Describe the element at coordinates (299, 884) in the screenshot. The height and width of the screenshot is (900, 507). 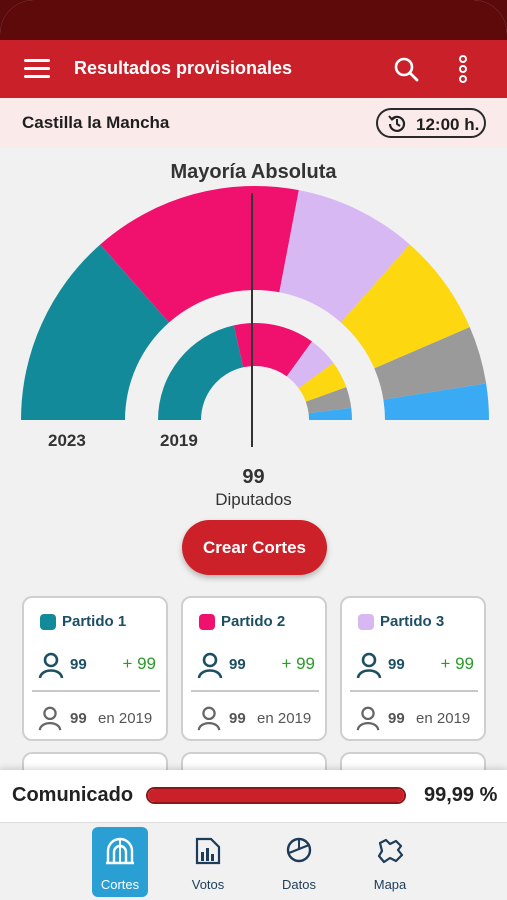
I see `nav-label: Datos` at that location.